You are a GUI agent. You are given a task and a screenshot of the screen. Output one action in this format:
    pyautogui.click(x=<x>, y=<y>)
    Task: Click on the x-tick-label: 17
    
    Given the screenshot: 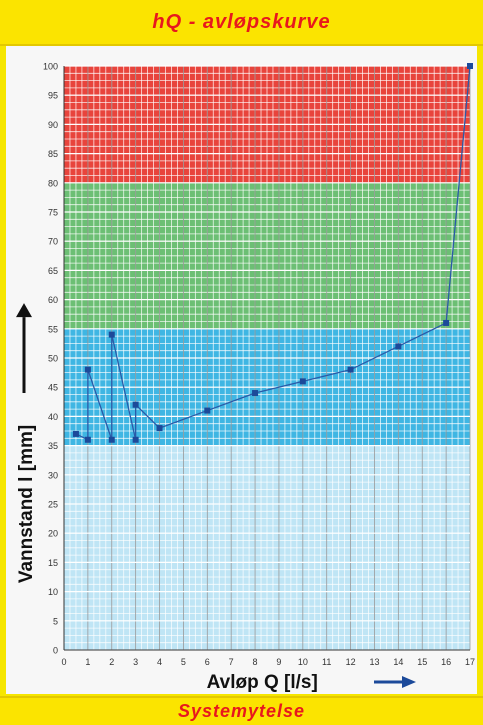 What is the action you would take?
    pyautogui.click(x=470, y=662)
    